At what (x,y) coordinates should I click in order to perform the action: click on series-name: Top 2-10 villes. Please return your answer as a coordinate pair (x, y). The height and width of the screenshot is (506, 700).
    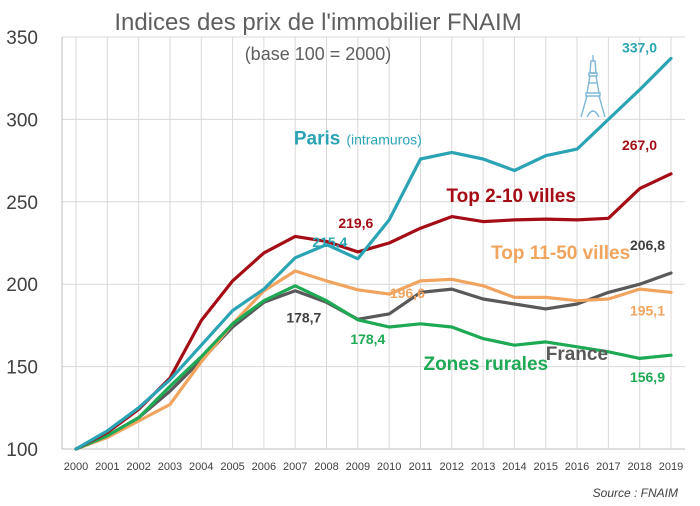
    Looking at the image, I should click on (511, 196).